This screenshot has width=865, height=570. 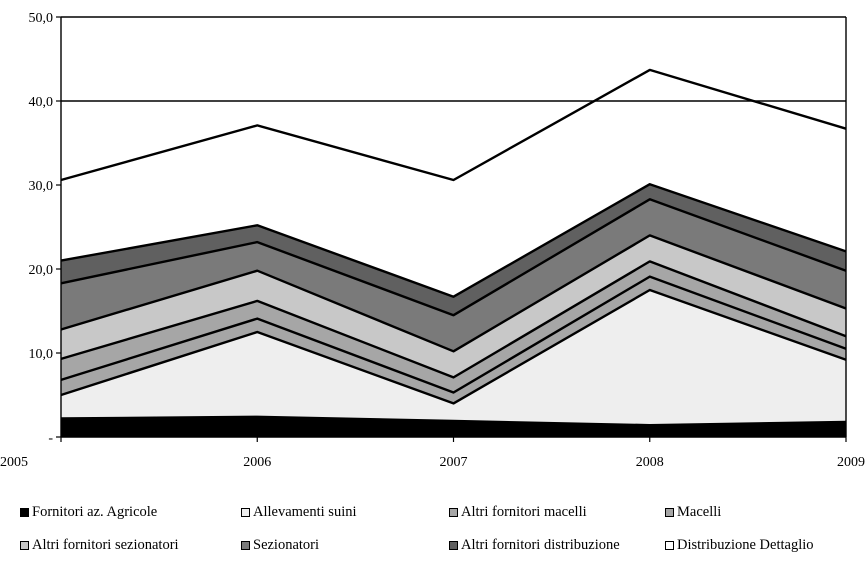 I want to click on x-tick-label: 2009, so click(x=851, y=462).